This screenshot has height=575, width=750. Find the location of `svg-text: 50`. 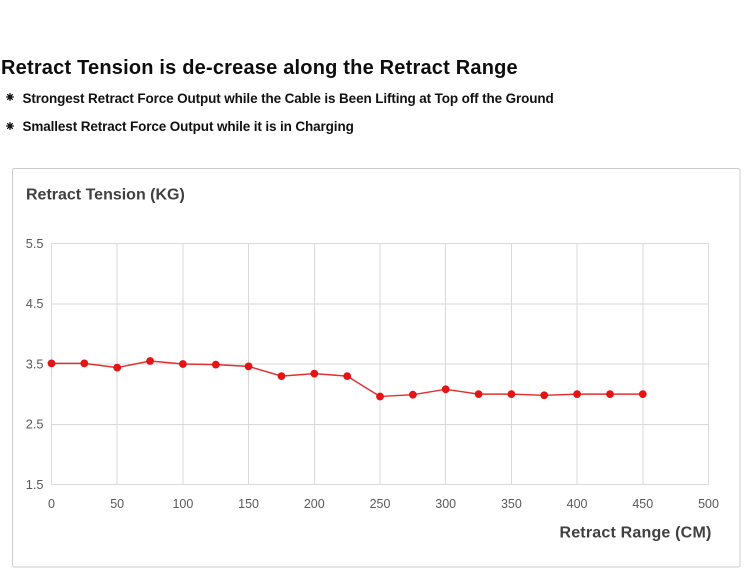

svg-text: 50 is located at coordinates (117, 504).